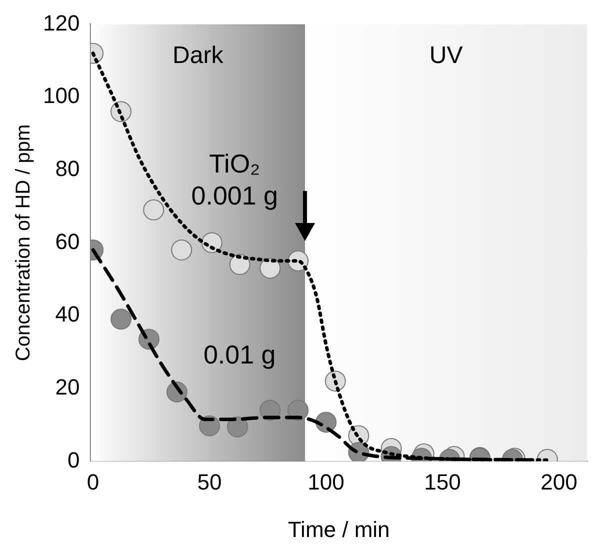 The height and width of the screenshot is (557, 606). What do you see at coordinates (326, 481) in the screenshot?
I see `x-tick-label: 100` at bounding box center [326, 481].